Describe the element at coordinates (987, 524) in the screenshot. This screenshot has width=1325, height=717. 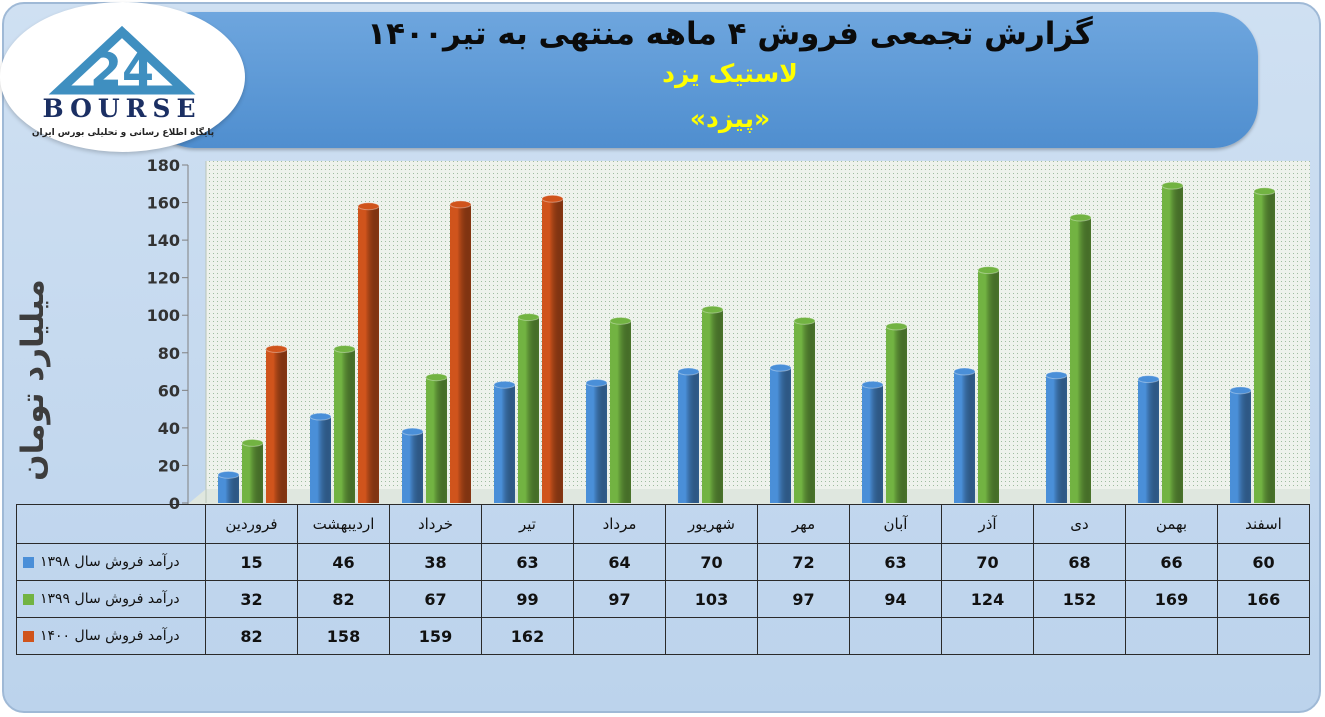
I see `category-label: آذر` at that location.